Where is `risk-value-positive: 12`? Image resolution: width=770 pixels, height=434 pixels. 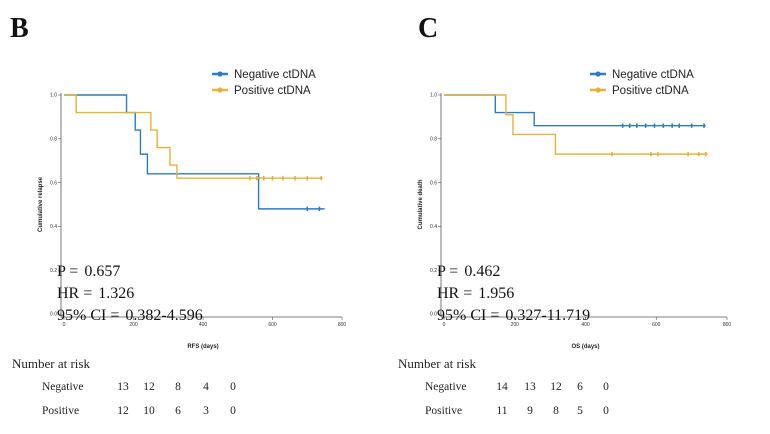 risk-value-positive: 12 is located at coordinates (123, 411).